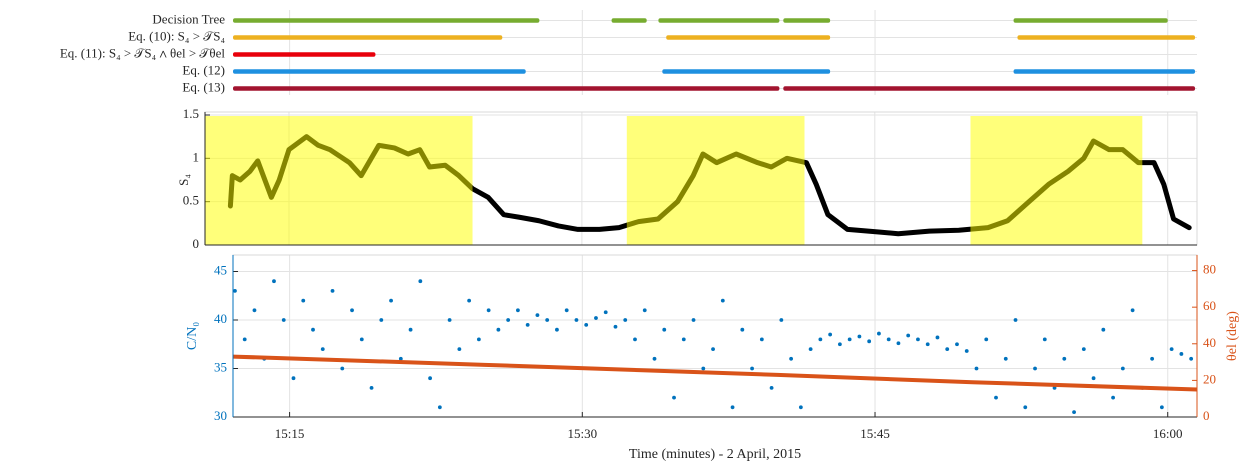 This screenshot has height=470, width=1247. Describe the element at coordinates (1209, 269) in the screenshot. I see `y2-tick-label: 80` at that location.